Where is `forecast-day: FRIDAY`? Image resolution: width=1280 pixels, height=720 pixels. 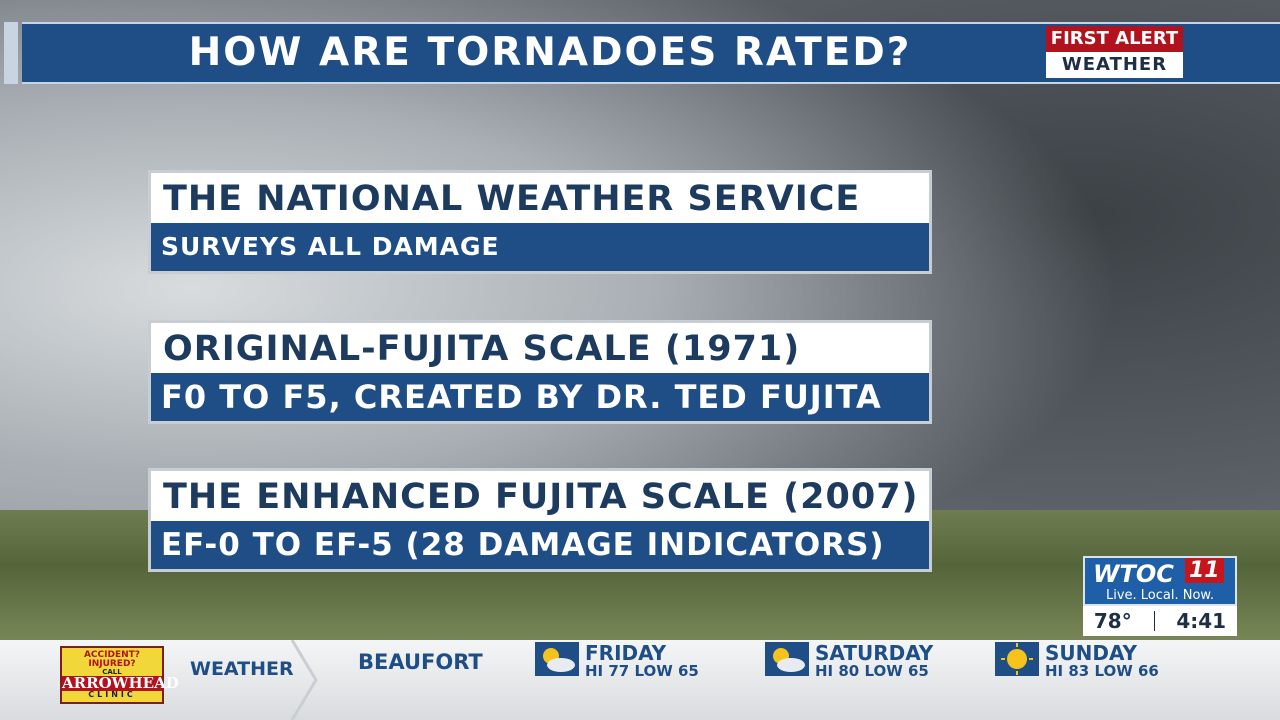 forecast-day: FRIDAY is located at coordinates (626, 653).